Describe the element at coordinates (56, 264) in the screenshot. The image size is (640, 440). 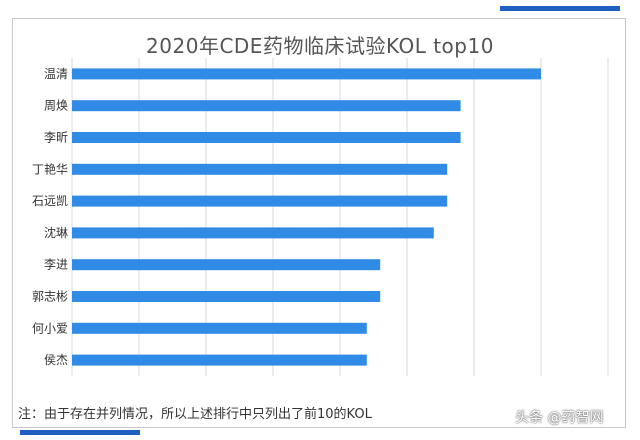
I see `category-label: 李进` at that location.